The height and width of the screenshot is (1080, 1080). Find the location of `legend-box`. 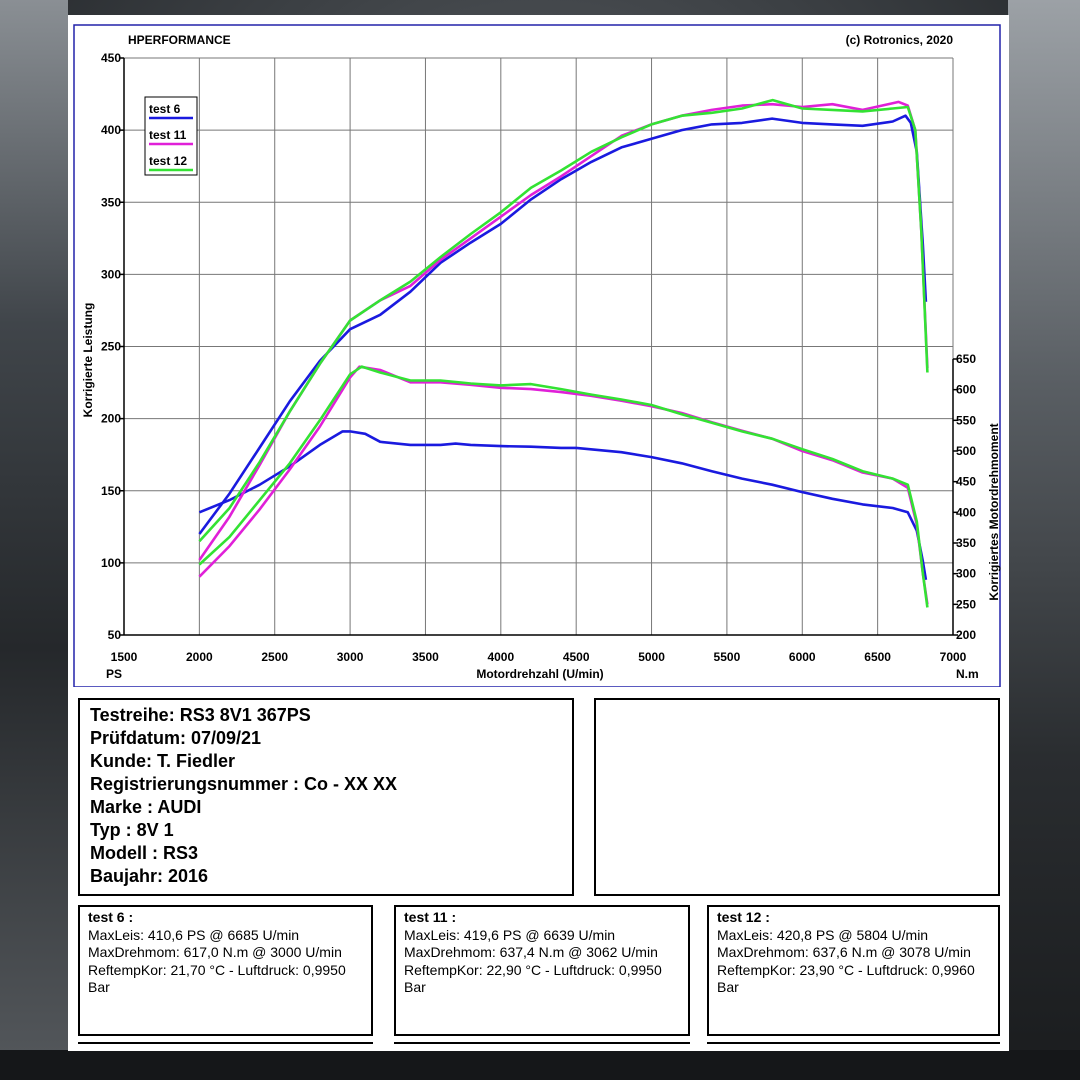

legend-box is located at coordinates (171, 136).